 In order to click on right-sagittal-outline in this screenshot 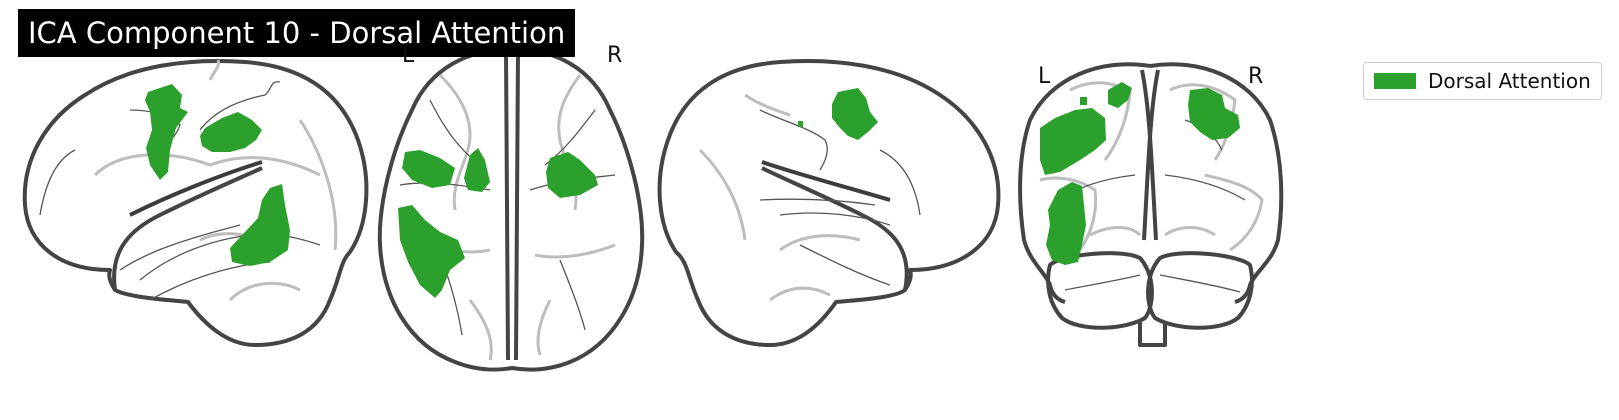, I will do `click(829, 202)`.